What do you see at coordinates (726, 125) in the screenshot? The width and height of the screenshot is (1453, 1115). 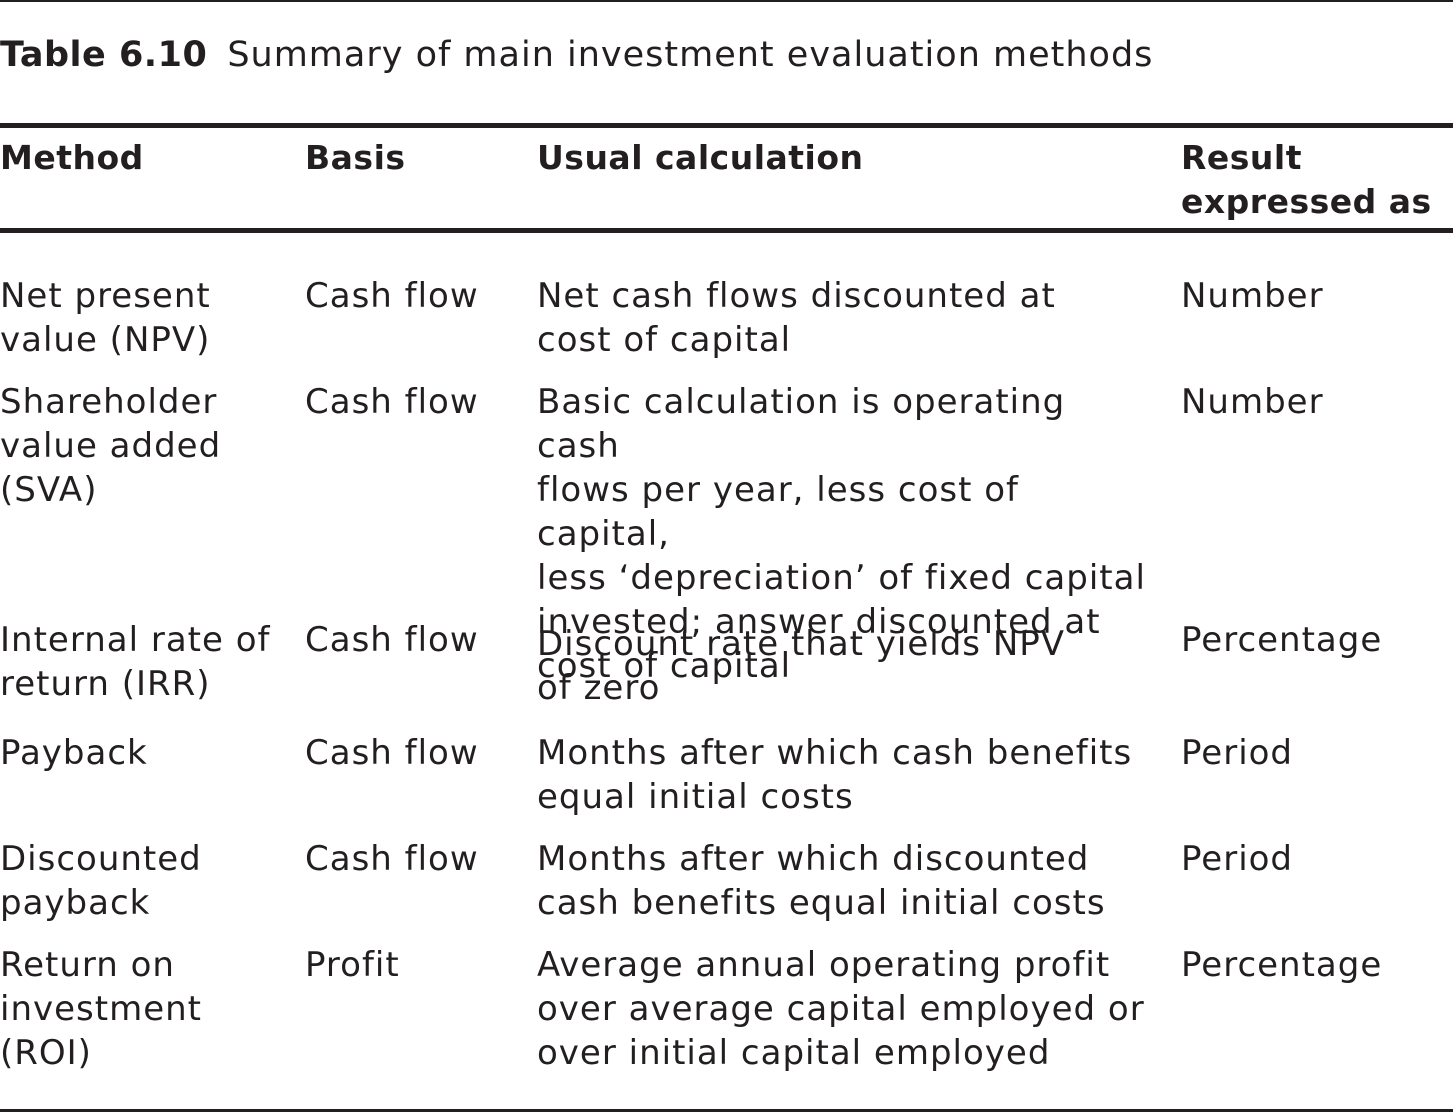 I see `header-top-rule` at bounding box center [726, 125].